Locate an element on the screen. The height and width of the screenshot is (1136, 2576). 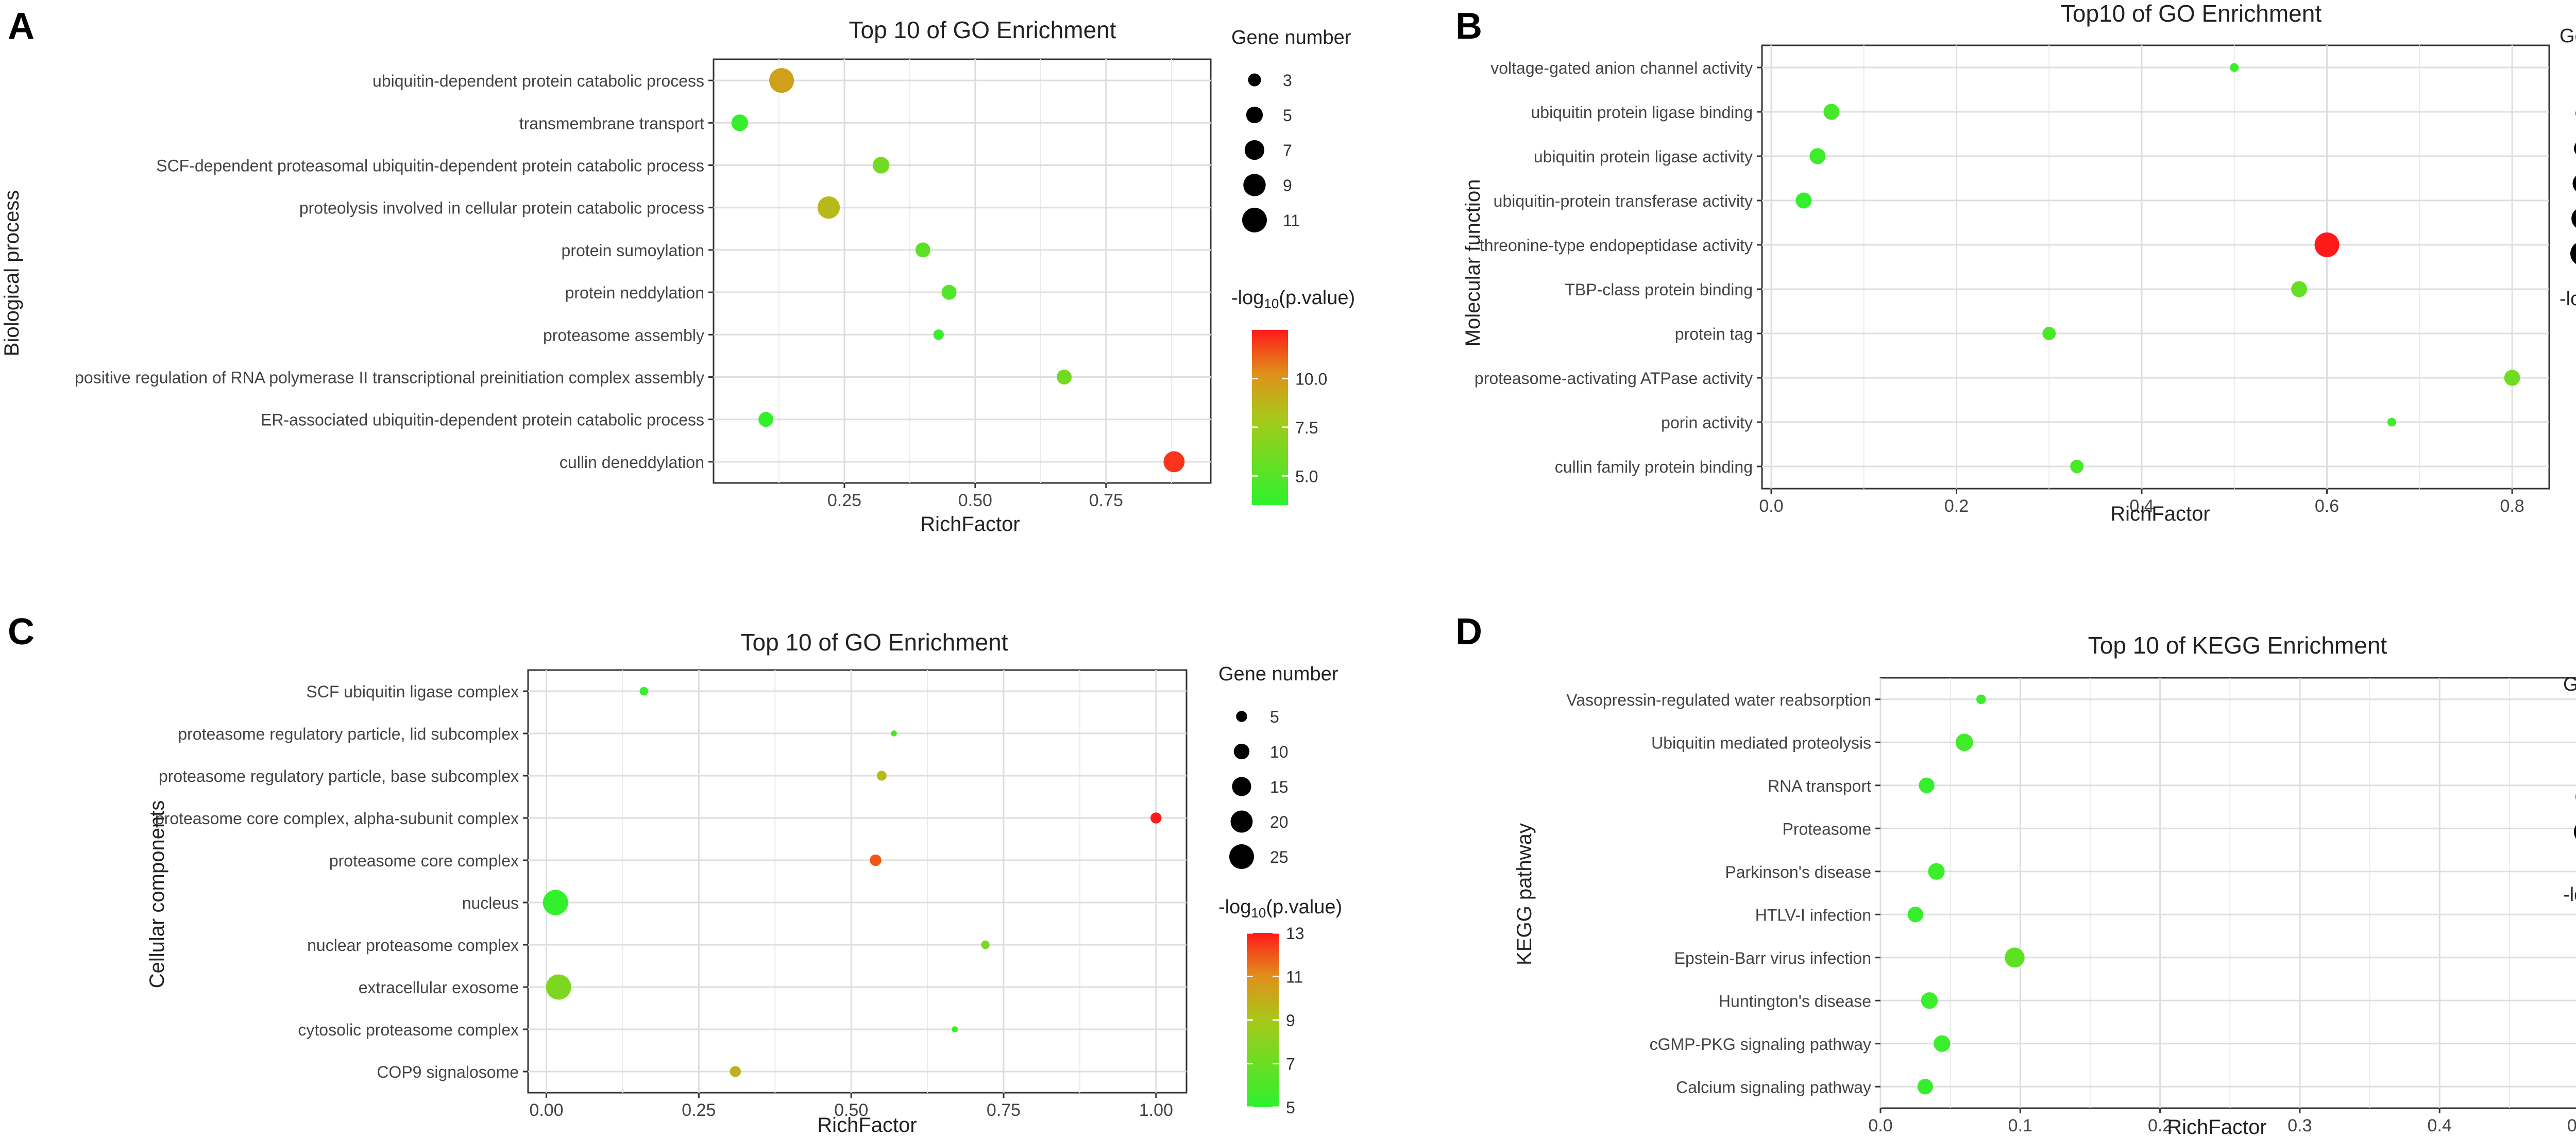
y-category-label: proteasome assembly is located at coordinates (623, 335).